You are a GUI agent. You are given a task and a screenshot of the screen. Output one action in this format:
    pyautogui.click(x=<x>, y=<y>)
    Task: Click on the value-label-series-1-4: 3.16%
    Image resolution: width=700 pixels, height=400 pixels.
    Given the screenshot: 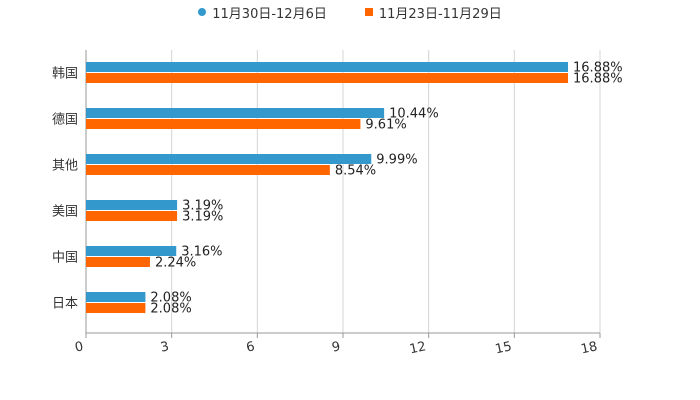 What is the action you would take?
    pyautogui.click(x=201, y=252)
    